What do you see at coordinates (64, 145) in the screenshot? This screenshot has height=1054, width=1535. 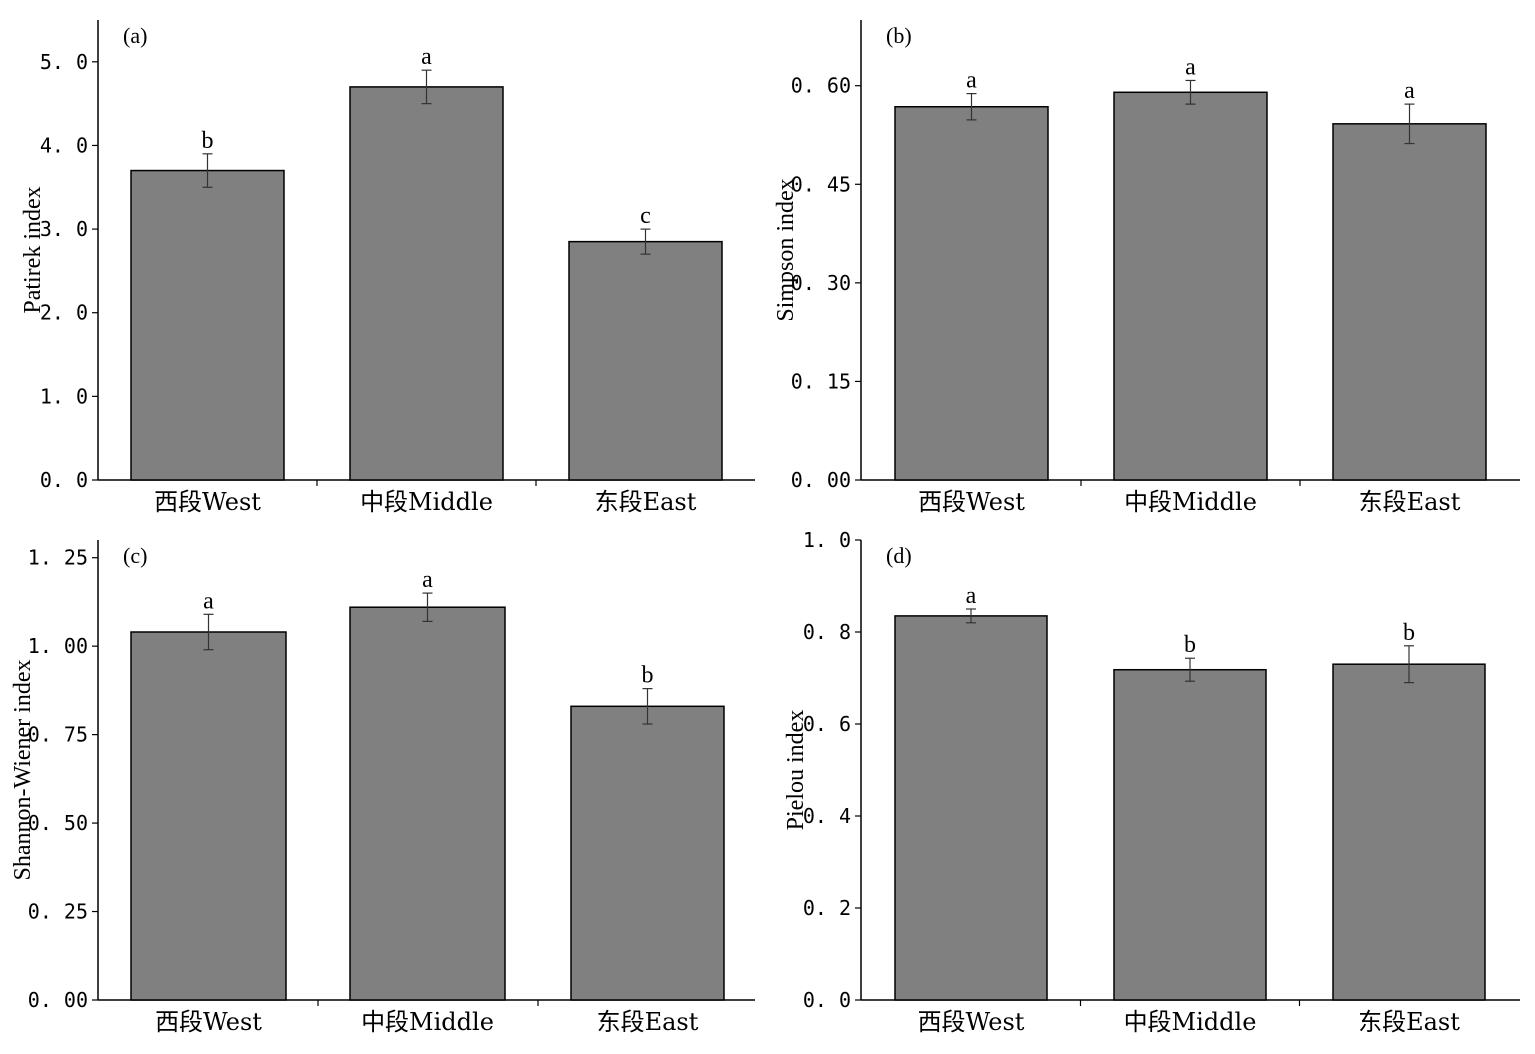 I see `y-tick-label: 4. 0` at bounding box center [64, 145].